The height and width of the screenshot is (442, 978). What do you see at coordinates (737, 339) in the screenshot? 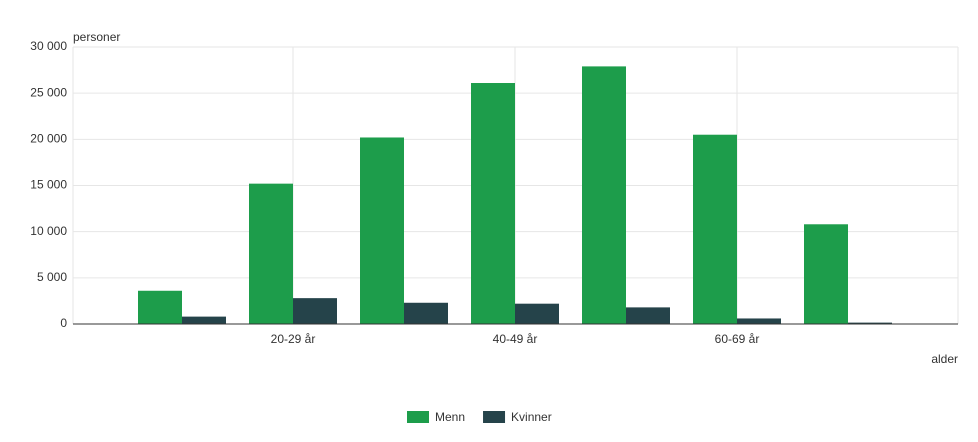
I see `x-tick-label: 60-69 år` at bounding box center [737, 339].